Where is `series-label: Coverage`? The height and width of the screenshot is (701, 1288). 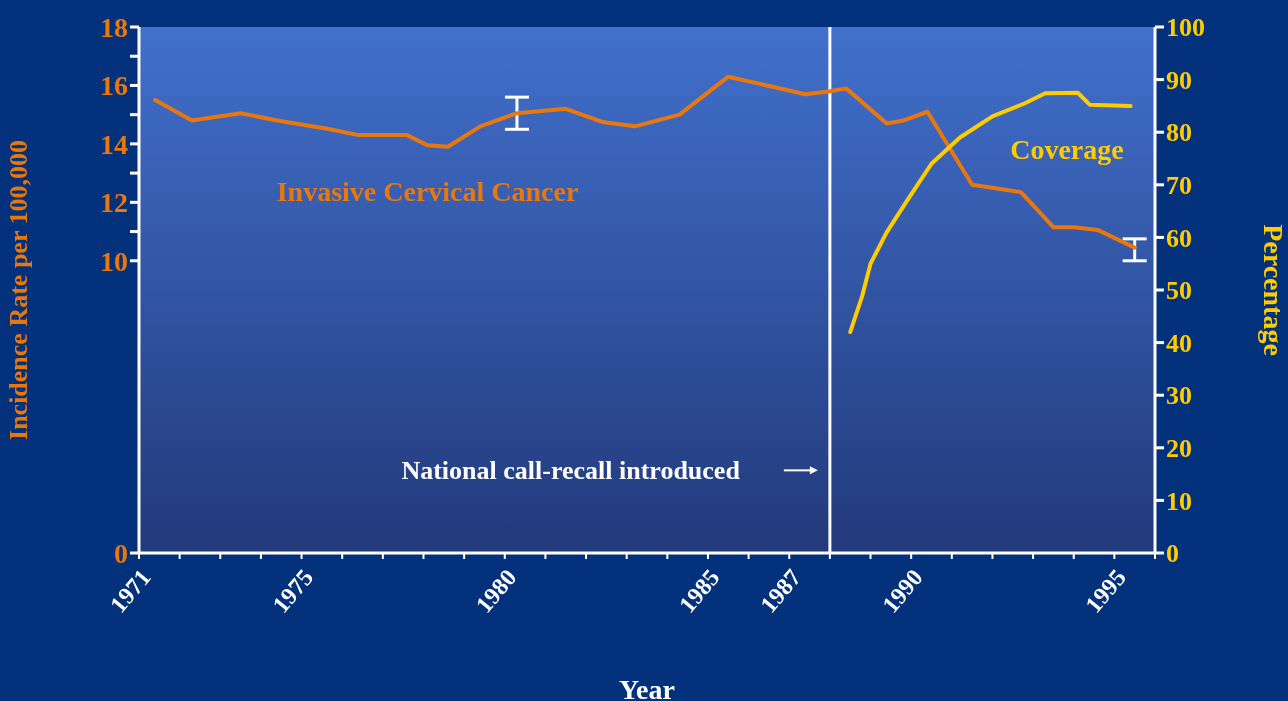 series-label: Coverage is located at coordinates (1067, 150).